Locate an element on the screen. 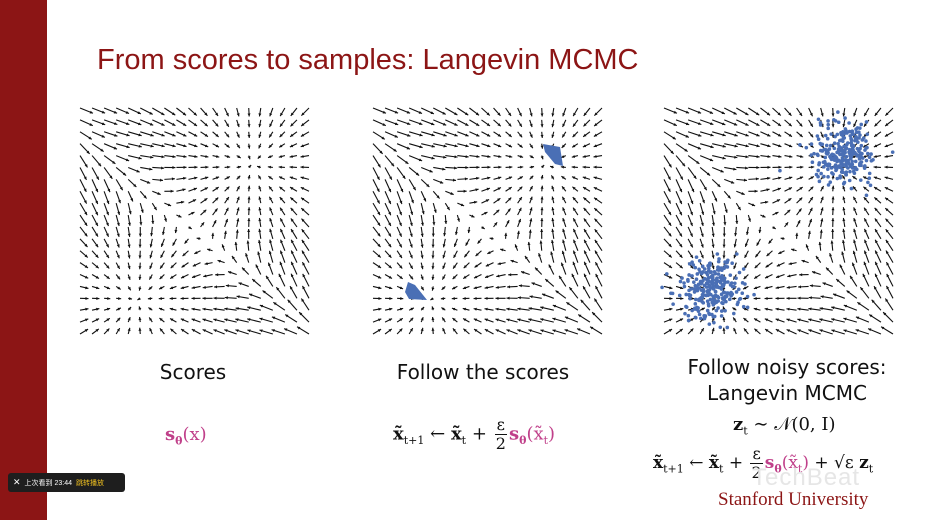  resume-playback-button: 跳转播放 is located at coordinates (90, 483).